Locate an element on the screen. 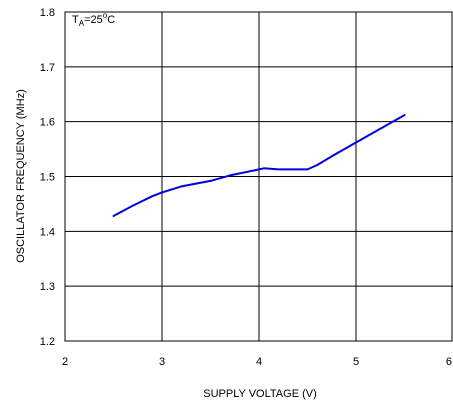 This screenshot has height=403, width=453. annotation-unit: C is located at coordinates (111, 20).